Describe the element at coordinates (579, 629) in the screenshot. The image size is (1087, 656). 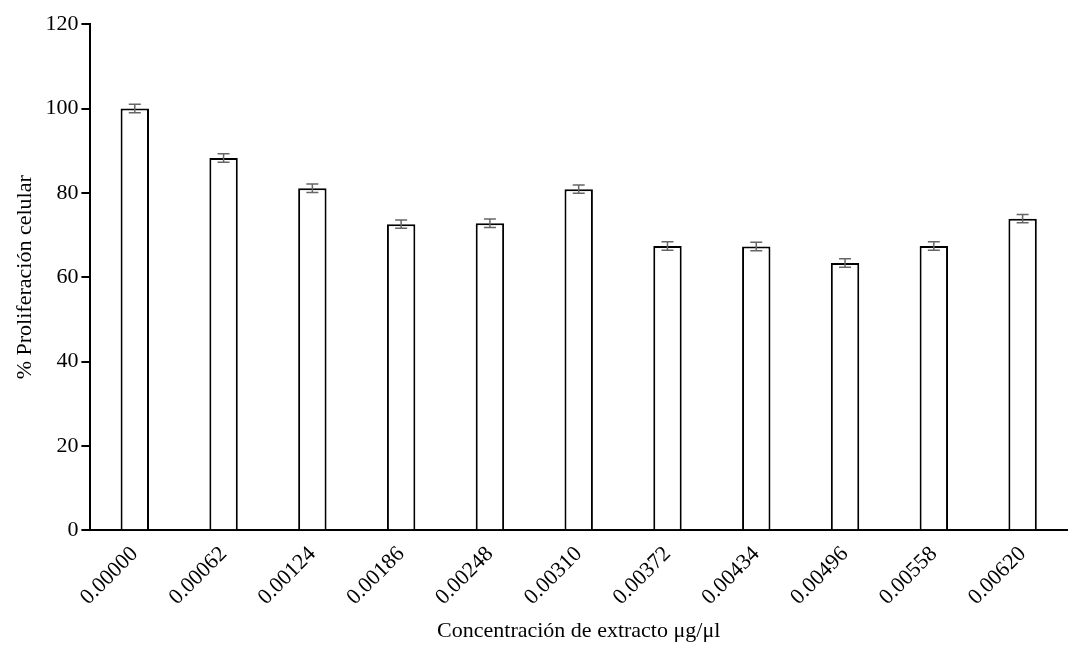
I see `x-axis-title: Concentración de extracto μg/μl` at that location.